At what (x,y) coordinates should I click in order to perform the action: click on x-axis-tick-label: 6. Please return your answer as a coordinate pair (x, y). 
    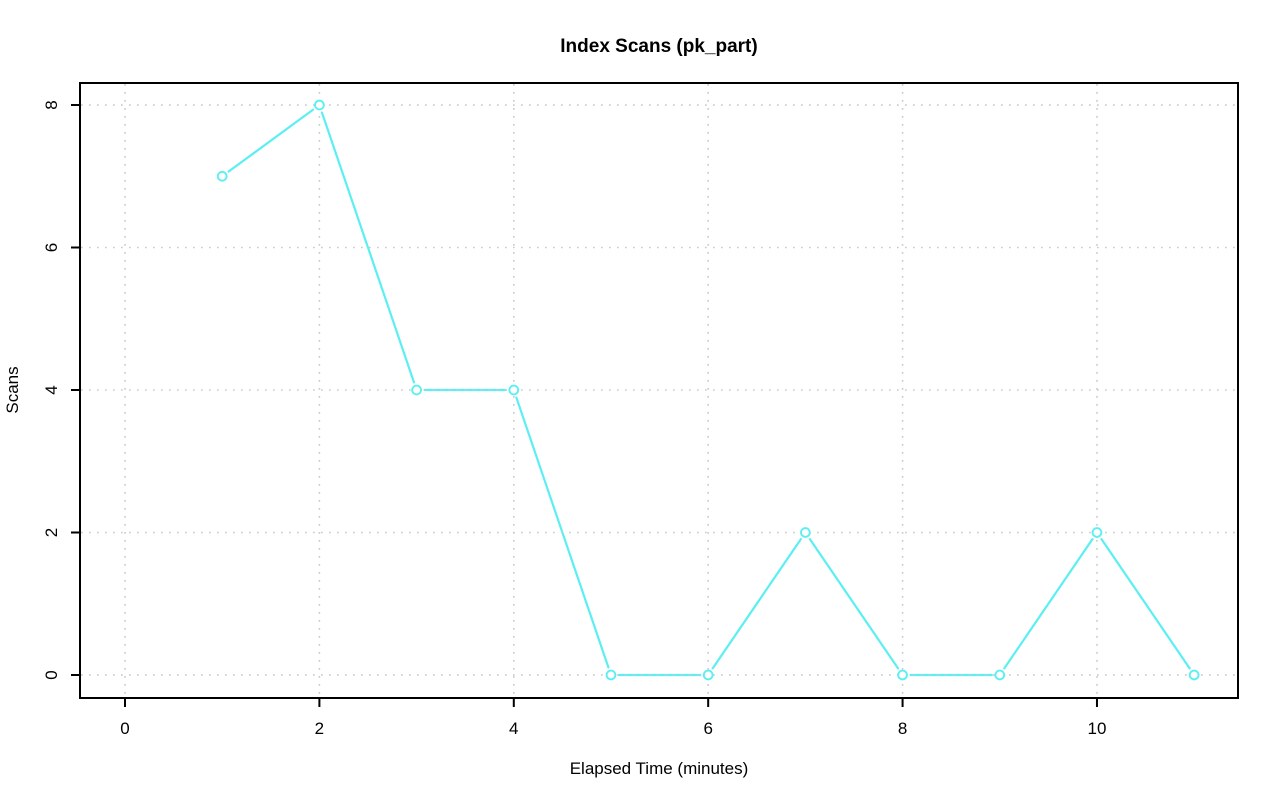
    Looking at the image, I should click on (707, 728).